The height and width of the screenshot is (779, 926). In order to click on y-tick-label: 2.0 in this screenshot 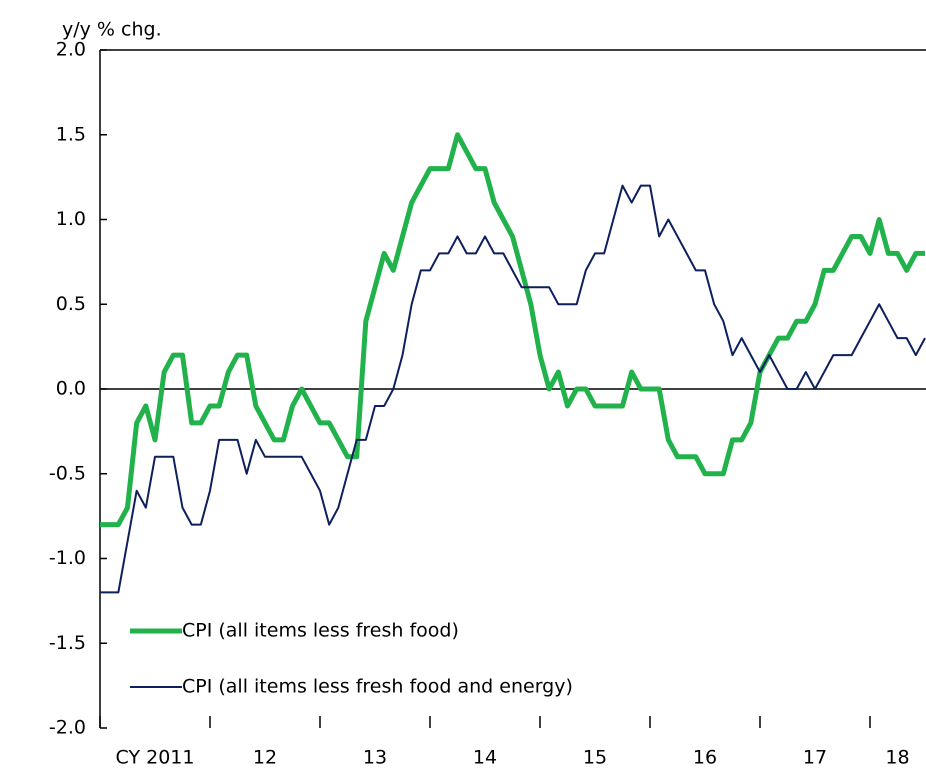, I will do `click(71, 50)`.